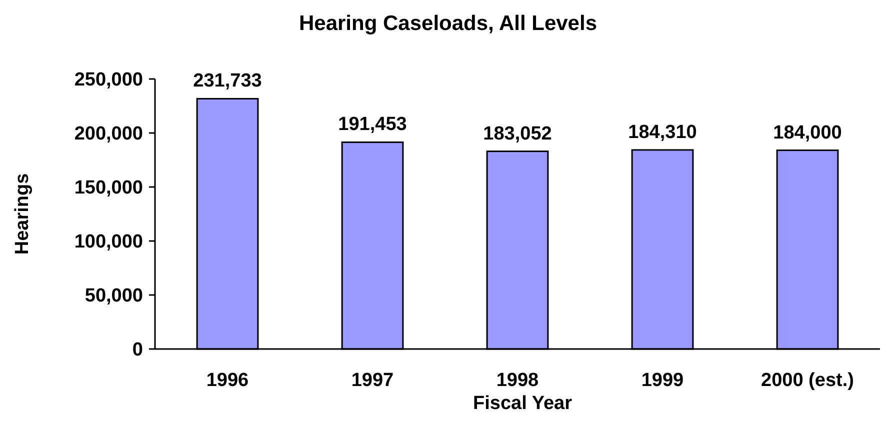 The width and height of the screenshot is (884, 426). Describe the element at coordinates (113, 296) in the screenshot. I see `y-tick-label: 50,000` at that location.